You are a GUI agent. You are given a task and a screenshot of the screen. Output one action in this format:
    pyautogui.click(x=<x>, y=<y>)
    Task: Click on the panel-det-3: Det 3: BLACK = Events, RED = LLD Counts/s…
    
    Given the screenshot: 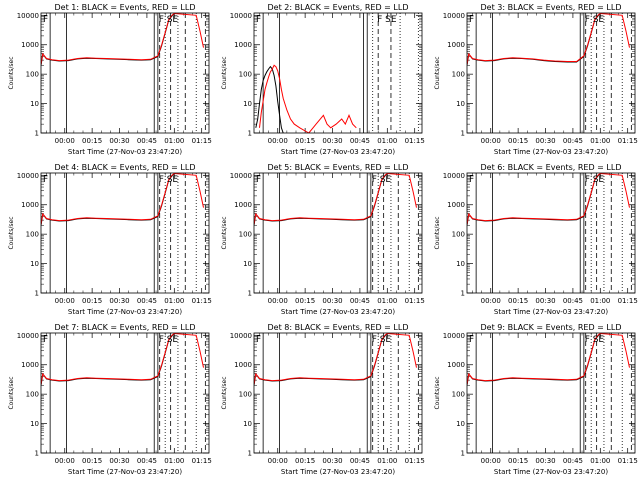 What is the action you would take?
    pyautogui.click(x=536, y=79)
    